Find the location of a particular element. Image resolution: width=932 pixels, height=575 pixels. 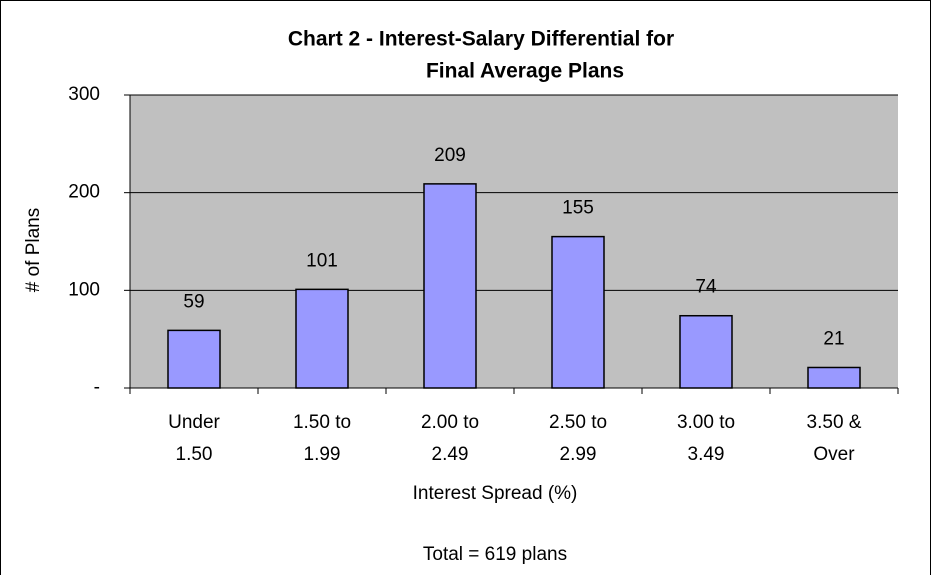

x-tick-label: 2.49 is located at coordinates (450, 454).